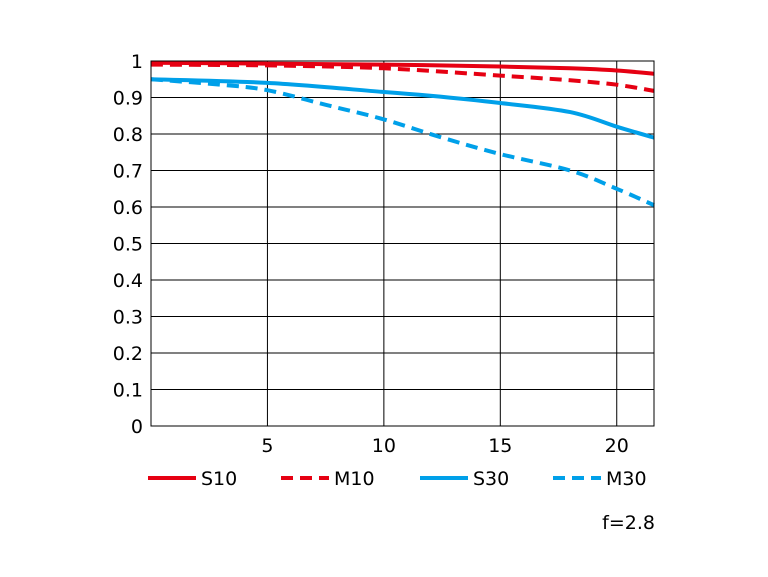 This screenshot has height=577, width=768. I want to click on y-tick-label: 0.2, so click(128, 354).